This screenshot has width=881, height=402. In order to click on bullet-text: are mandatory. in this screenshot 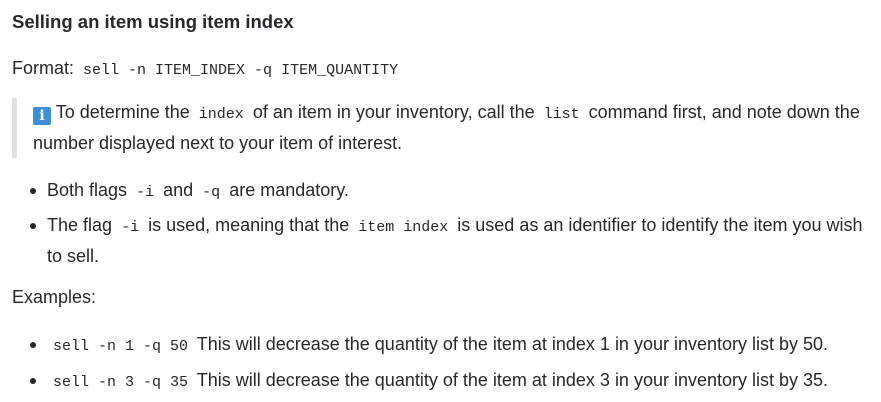, I will do `click(289, 190)`.